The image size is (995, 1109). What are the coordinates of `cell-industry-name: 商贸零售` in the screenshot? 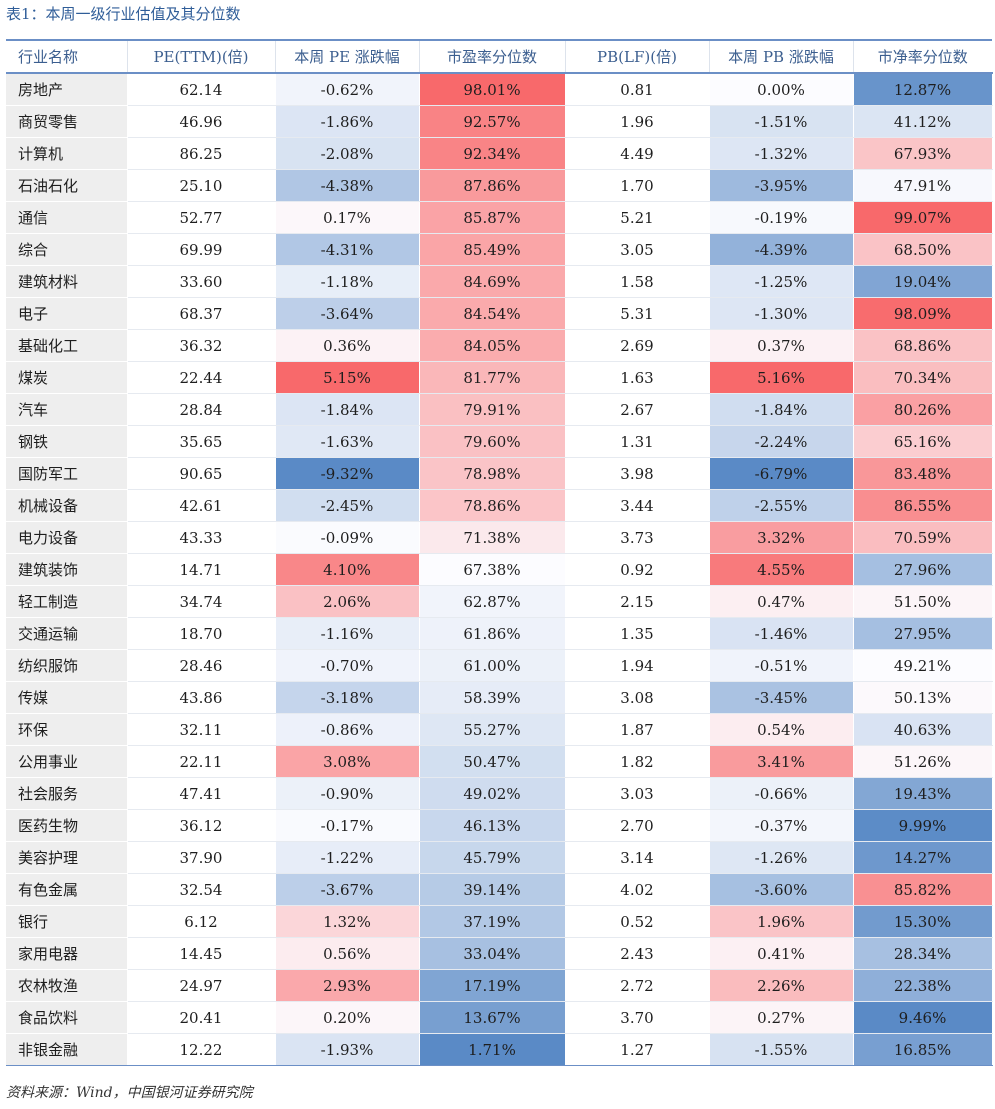 It's located at (67, 121).